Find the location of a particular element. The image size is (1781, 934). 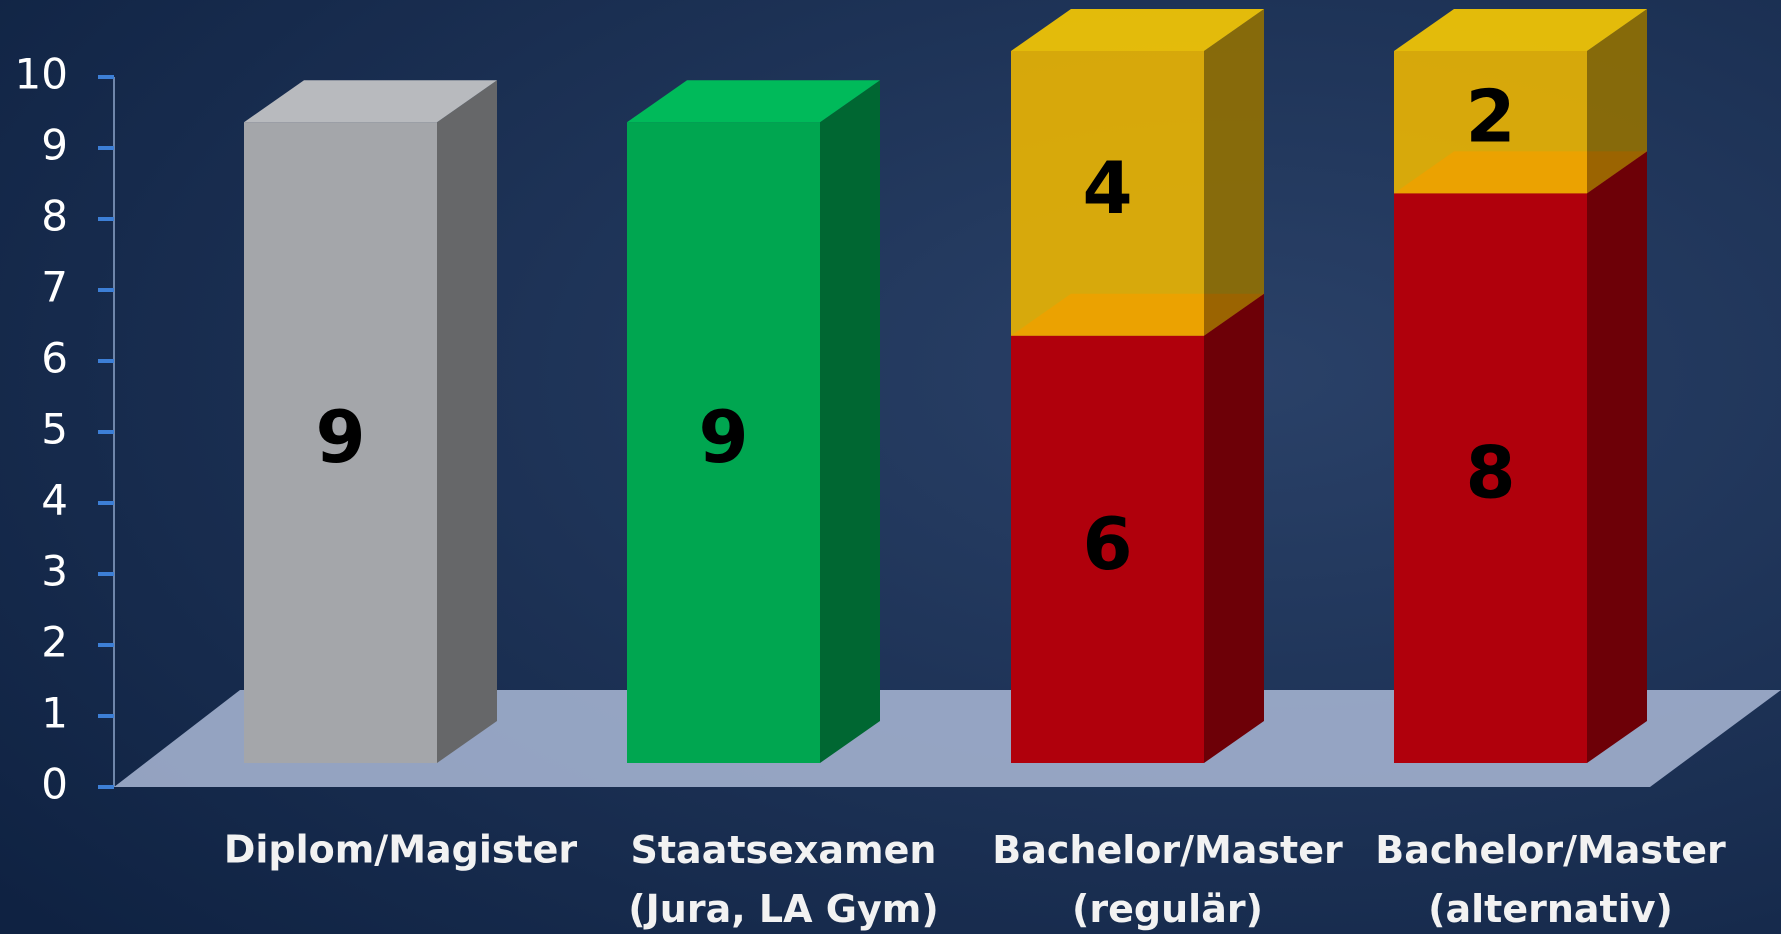

data-label: 8 is located at coordinates (1490, 473).